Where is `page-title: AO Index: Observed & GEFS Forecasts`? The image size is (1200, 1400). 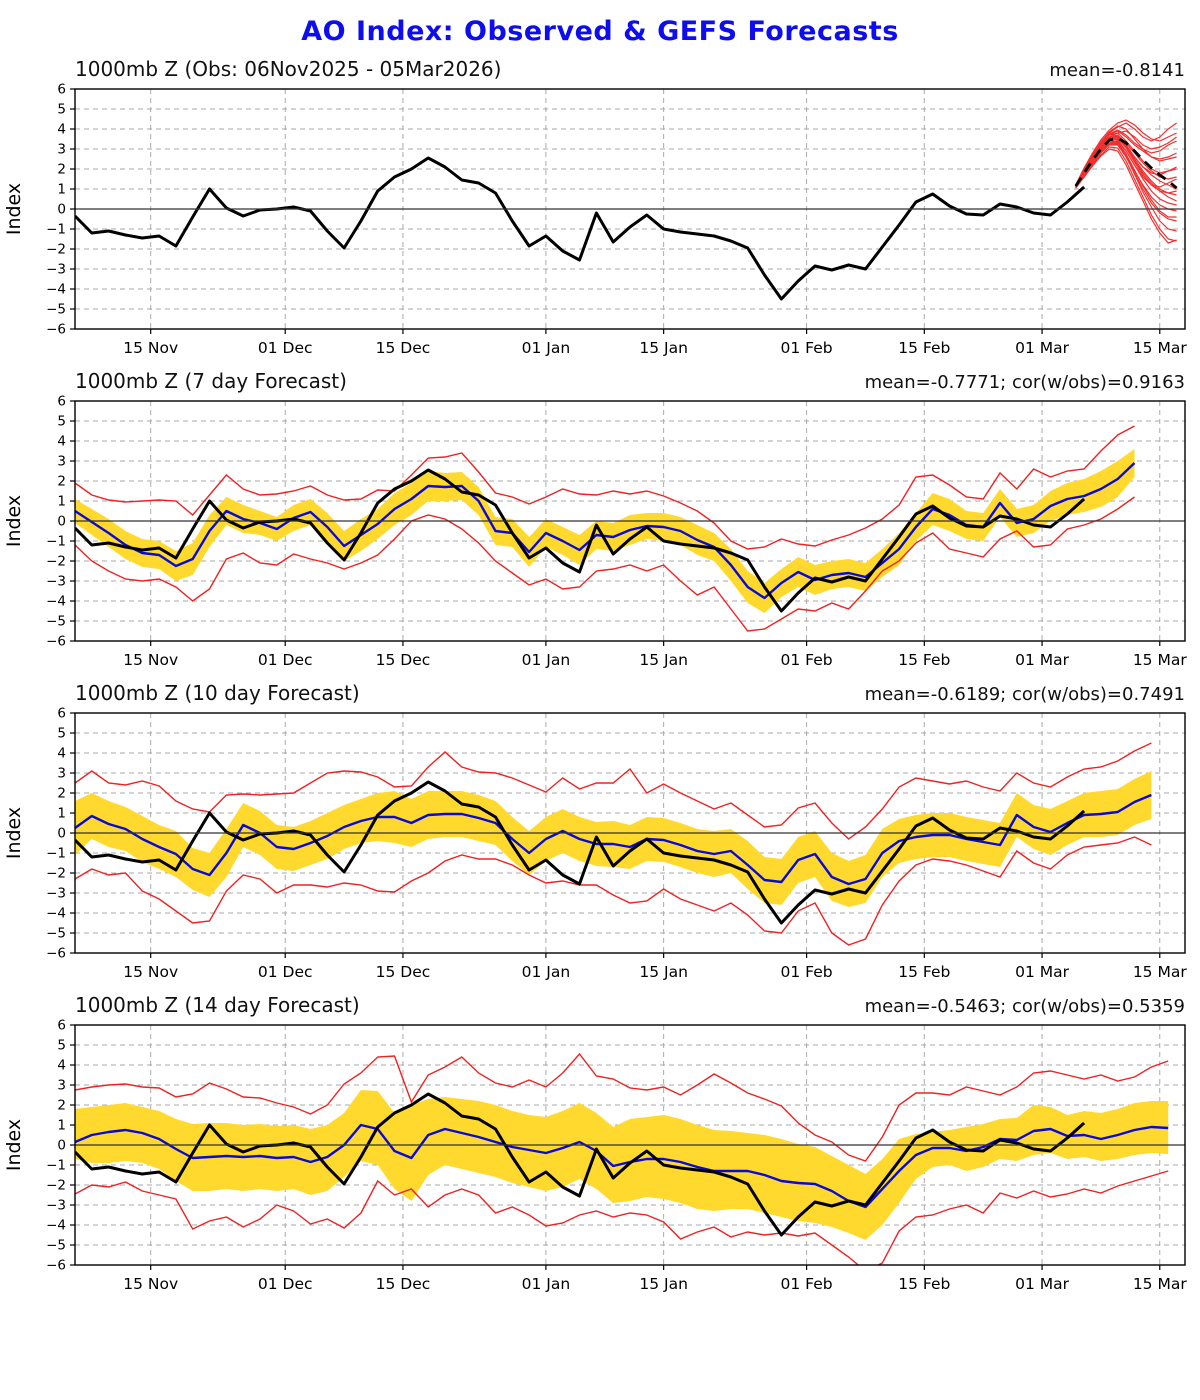
page-title: AO Index: Observed & GEFS Forecasts is located at coordinates (600, 31).